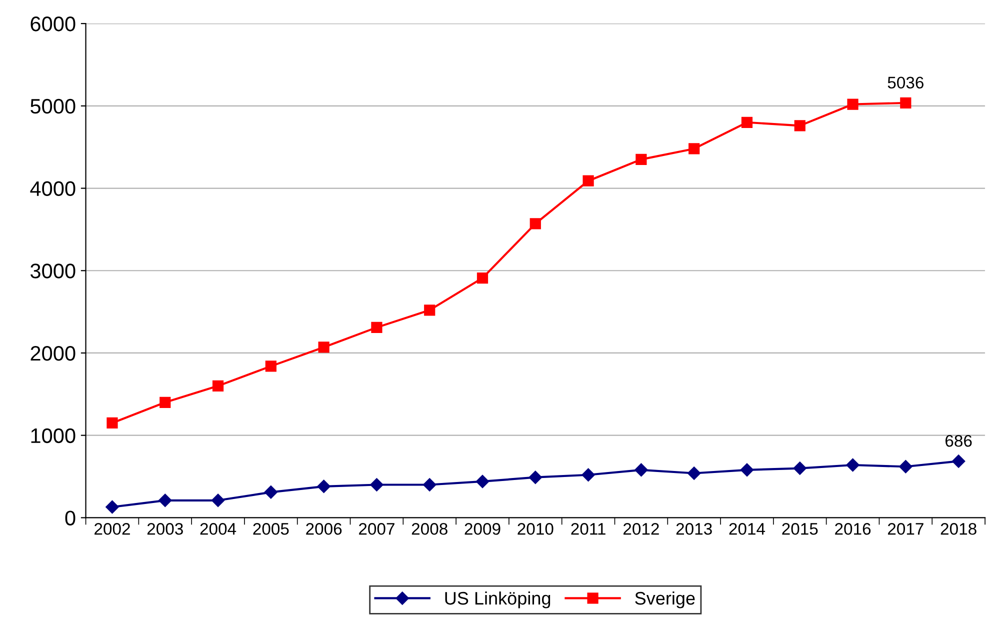 The width and height of the screenshot is (986, 620). What do you see at coordinates (853, 529) in the screenshot?
I see `x-tick-label: 2016` at bounding box center [853, 529].